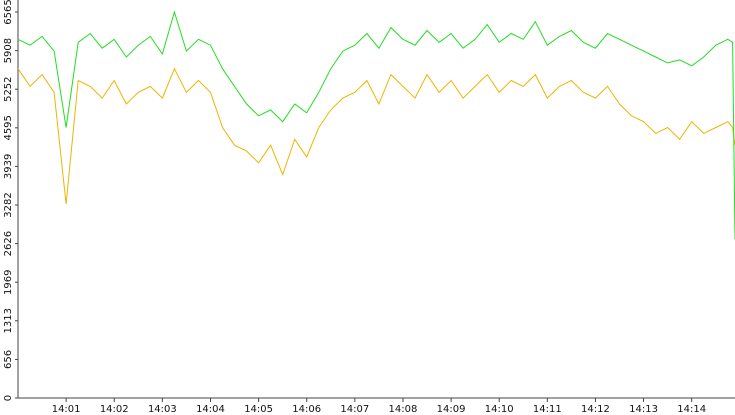  I want to click on y-tick-label: 1313, so click(8, 320).